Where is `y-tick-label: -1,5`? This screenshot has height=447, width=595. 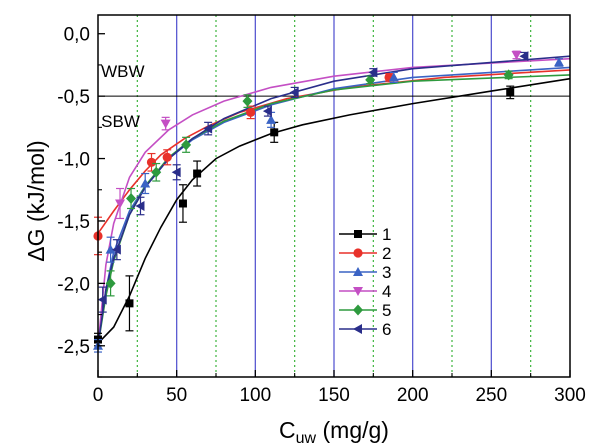
y-tick-label: -1,5 is located at coordinates (73, 222).